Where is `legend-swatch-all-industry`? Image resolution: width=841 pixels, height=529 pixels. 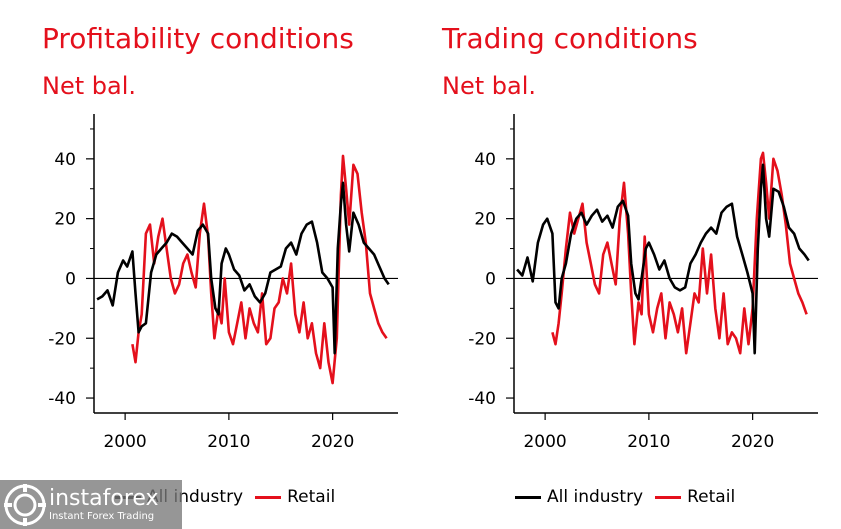 legend-swatch-all-industry is located at coordinates (528, 497).